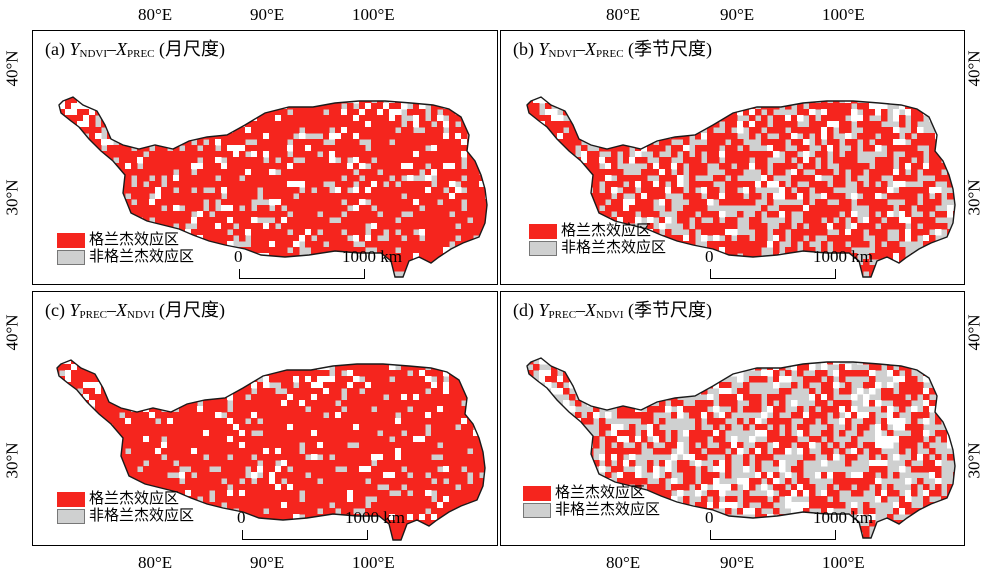  I want to click on panel-title-b: (b) YNDVI–XPREC (季节尺度), so click(613, 49).